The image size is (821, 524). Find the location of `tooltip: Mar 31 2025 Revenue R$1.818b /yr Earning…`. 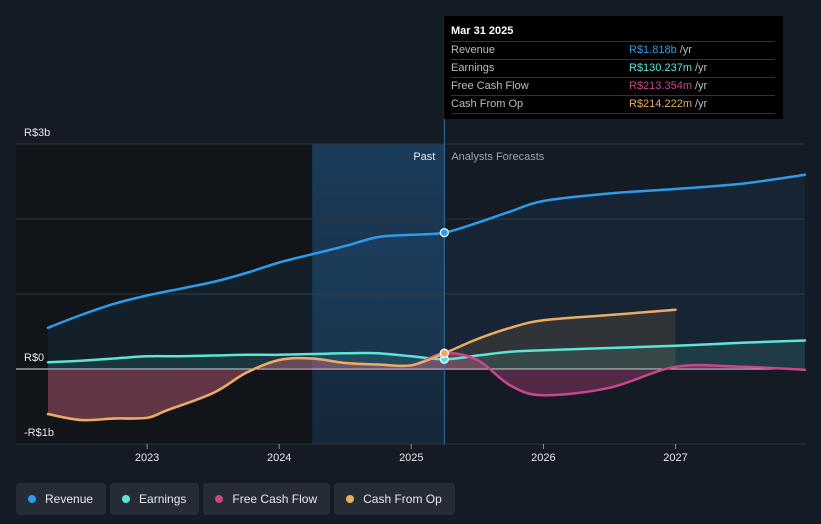

tooltip: Mar 31 2025 Revenue R$1.818b /yr Earning… is located at coordinates (613, 67).